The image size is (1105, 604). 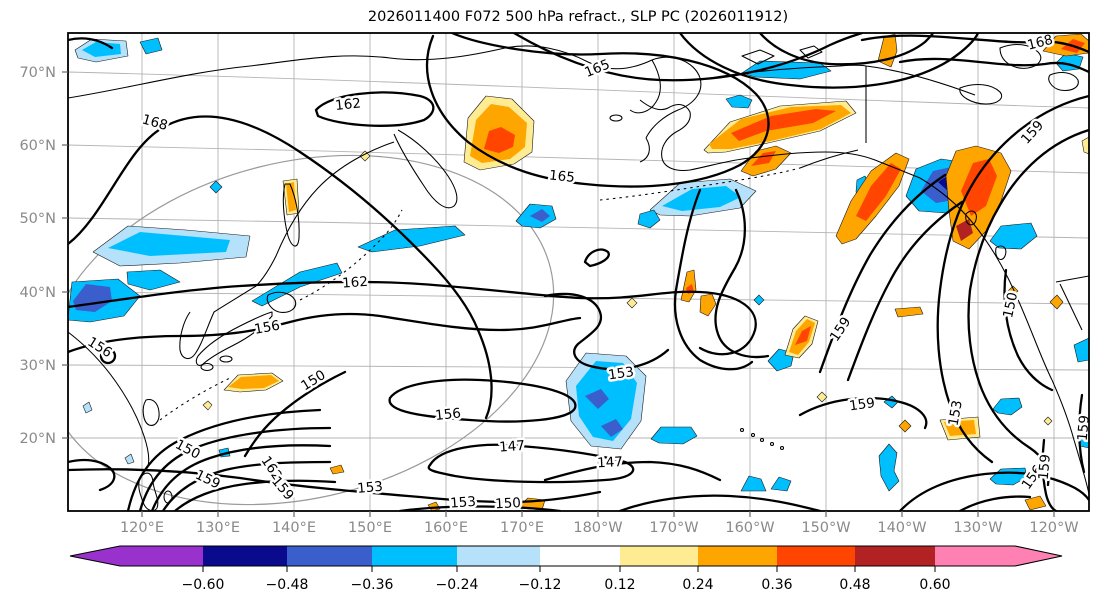 What do you see at coordinates (37, 219) in the screenshot?
I see `y-tick-label: 50°N` at bounding box center [37, 219].